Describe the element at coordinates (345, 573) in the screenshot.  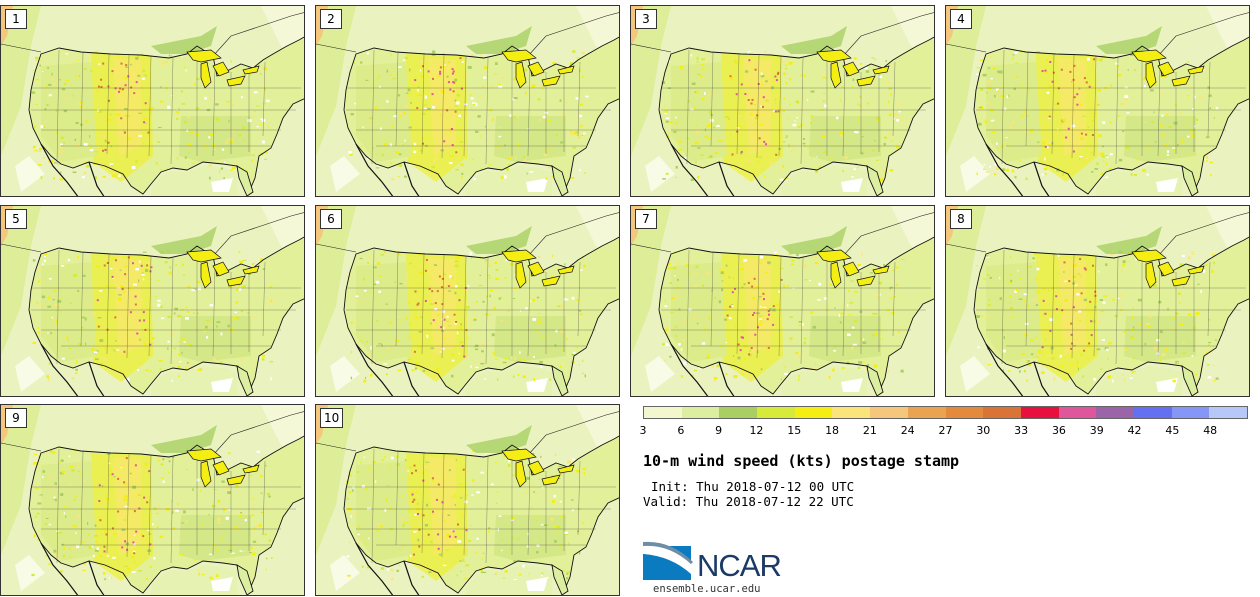
I see `pacific-calm-patch` at that location.